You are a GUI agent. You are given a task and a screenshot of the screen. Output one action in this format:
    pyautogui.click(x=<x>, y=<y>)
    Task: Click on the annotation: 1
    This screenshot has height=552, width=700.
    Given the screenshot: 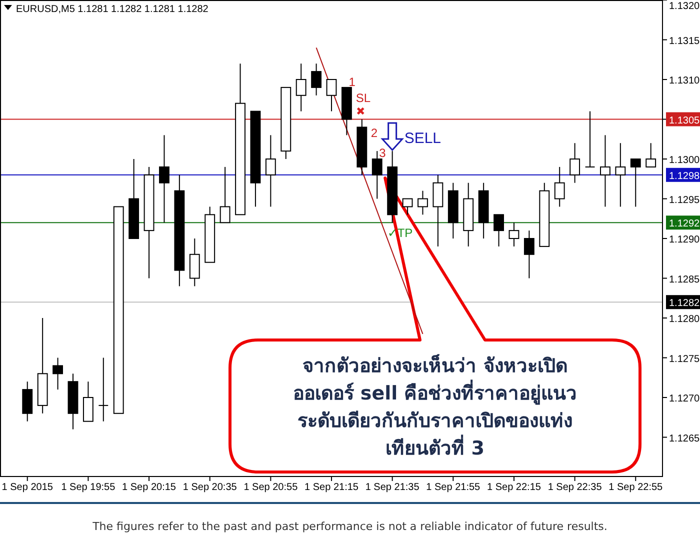 What is the action you would take?
    pyautogui.click(x=352, y=82)
    